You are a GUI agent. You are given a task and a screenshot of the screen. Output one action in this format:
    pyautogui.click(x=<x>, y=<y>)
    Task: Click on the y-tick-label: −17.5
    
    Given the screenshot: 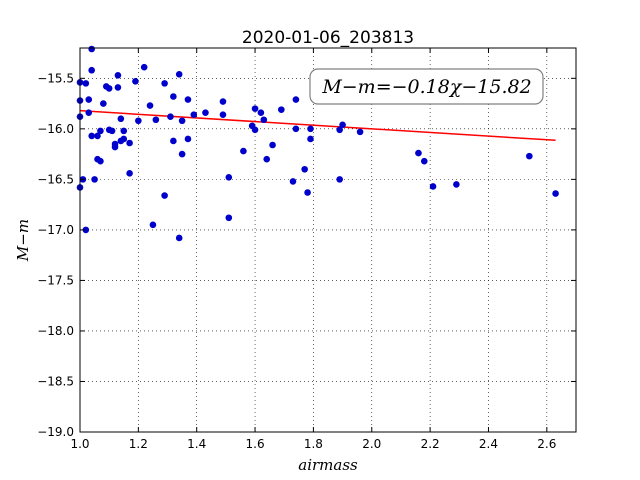 What is the action you would take?
    pyautogui.click(x=55, y=280)
    